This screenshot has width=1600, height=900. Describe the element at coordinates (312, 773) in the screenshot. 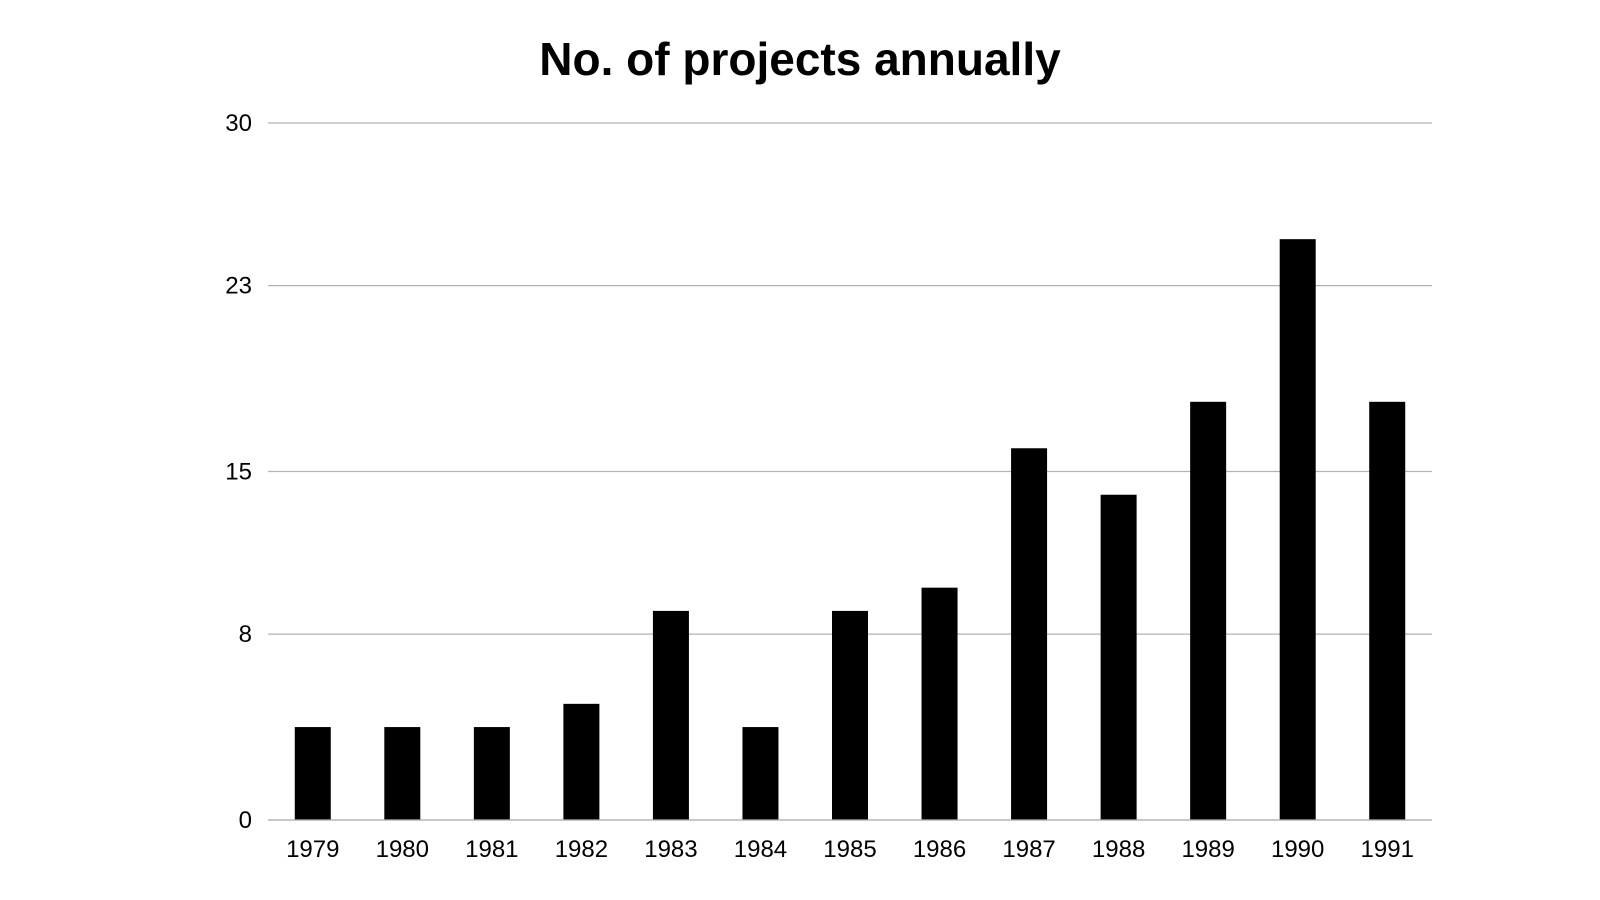

I see `bar-1979` at that location.